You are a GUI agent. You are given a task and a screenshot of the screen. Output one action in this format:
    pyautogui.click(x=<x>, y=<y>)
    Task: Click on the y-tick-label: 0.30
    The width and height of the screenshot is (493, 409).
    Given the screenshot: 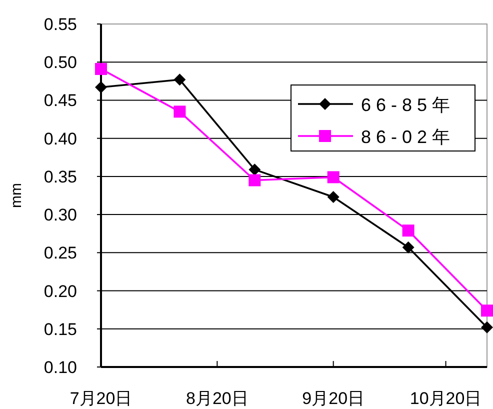 What is the action you would take?
    pyautogui.click(x=60, y=215)
    